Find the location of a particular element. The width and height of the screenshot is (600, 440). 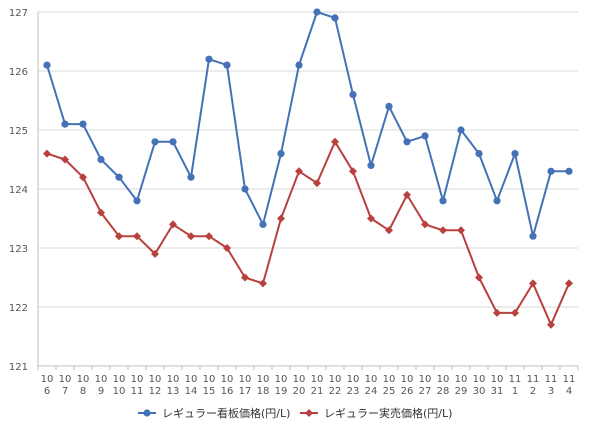

x-tick-label: 10 28 is located at coordinates (443, 385).